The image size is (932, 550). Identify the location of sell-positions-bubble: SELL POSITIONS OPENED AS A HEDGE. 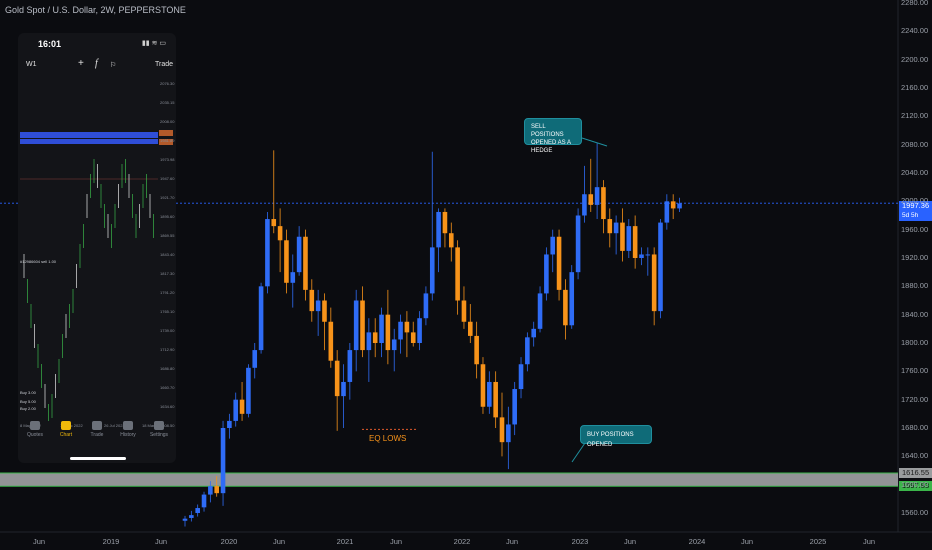
(553, 136).